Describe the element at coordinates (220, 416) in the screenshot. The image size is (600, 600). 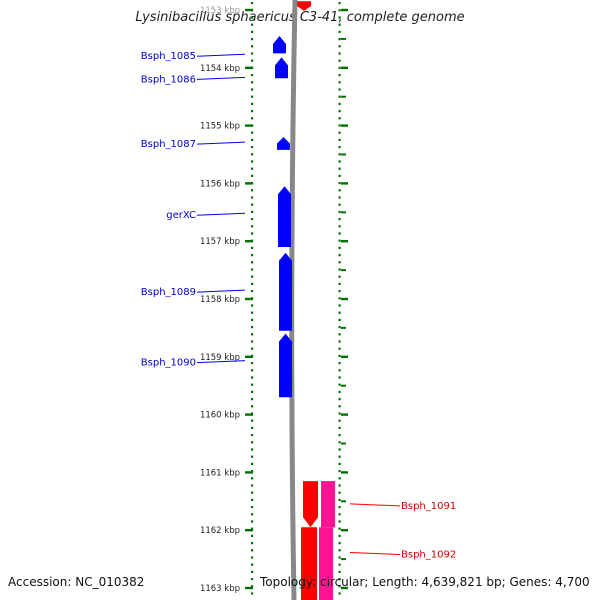
I see `scale-tick-label: 1160 kbp` at that location.